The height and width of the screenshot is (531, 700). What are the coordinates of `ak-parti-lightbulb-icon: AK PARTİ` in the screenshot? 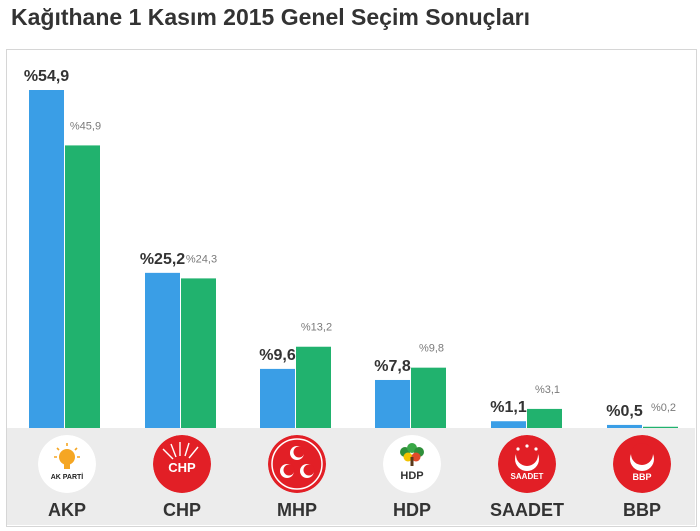 It's located at (67, 464).